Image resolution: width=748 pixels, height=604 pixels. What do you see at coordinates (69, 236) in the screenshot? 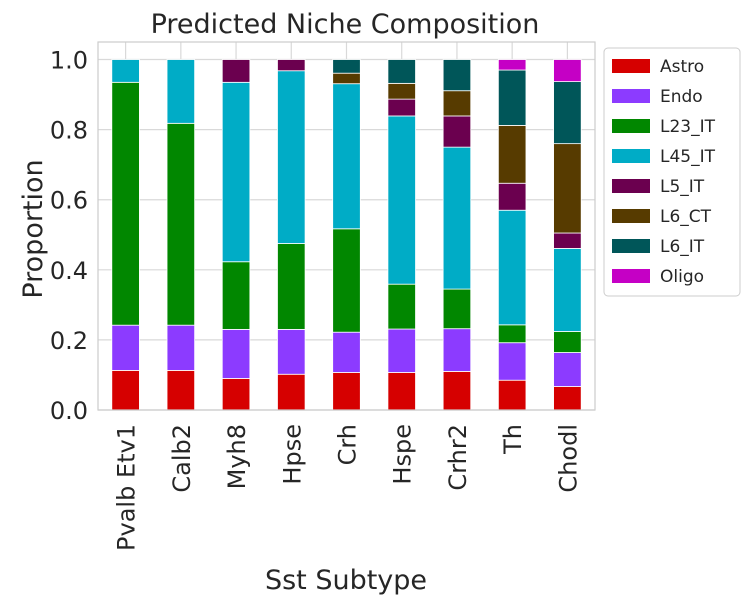
I see `y-tick-labels: 0.0 0.2 0.4 0.6 0.8 1.0` at bounding box center [69, 236].